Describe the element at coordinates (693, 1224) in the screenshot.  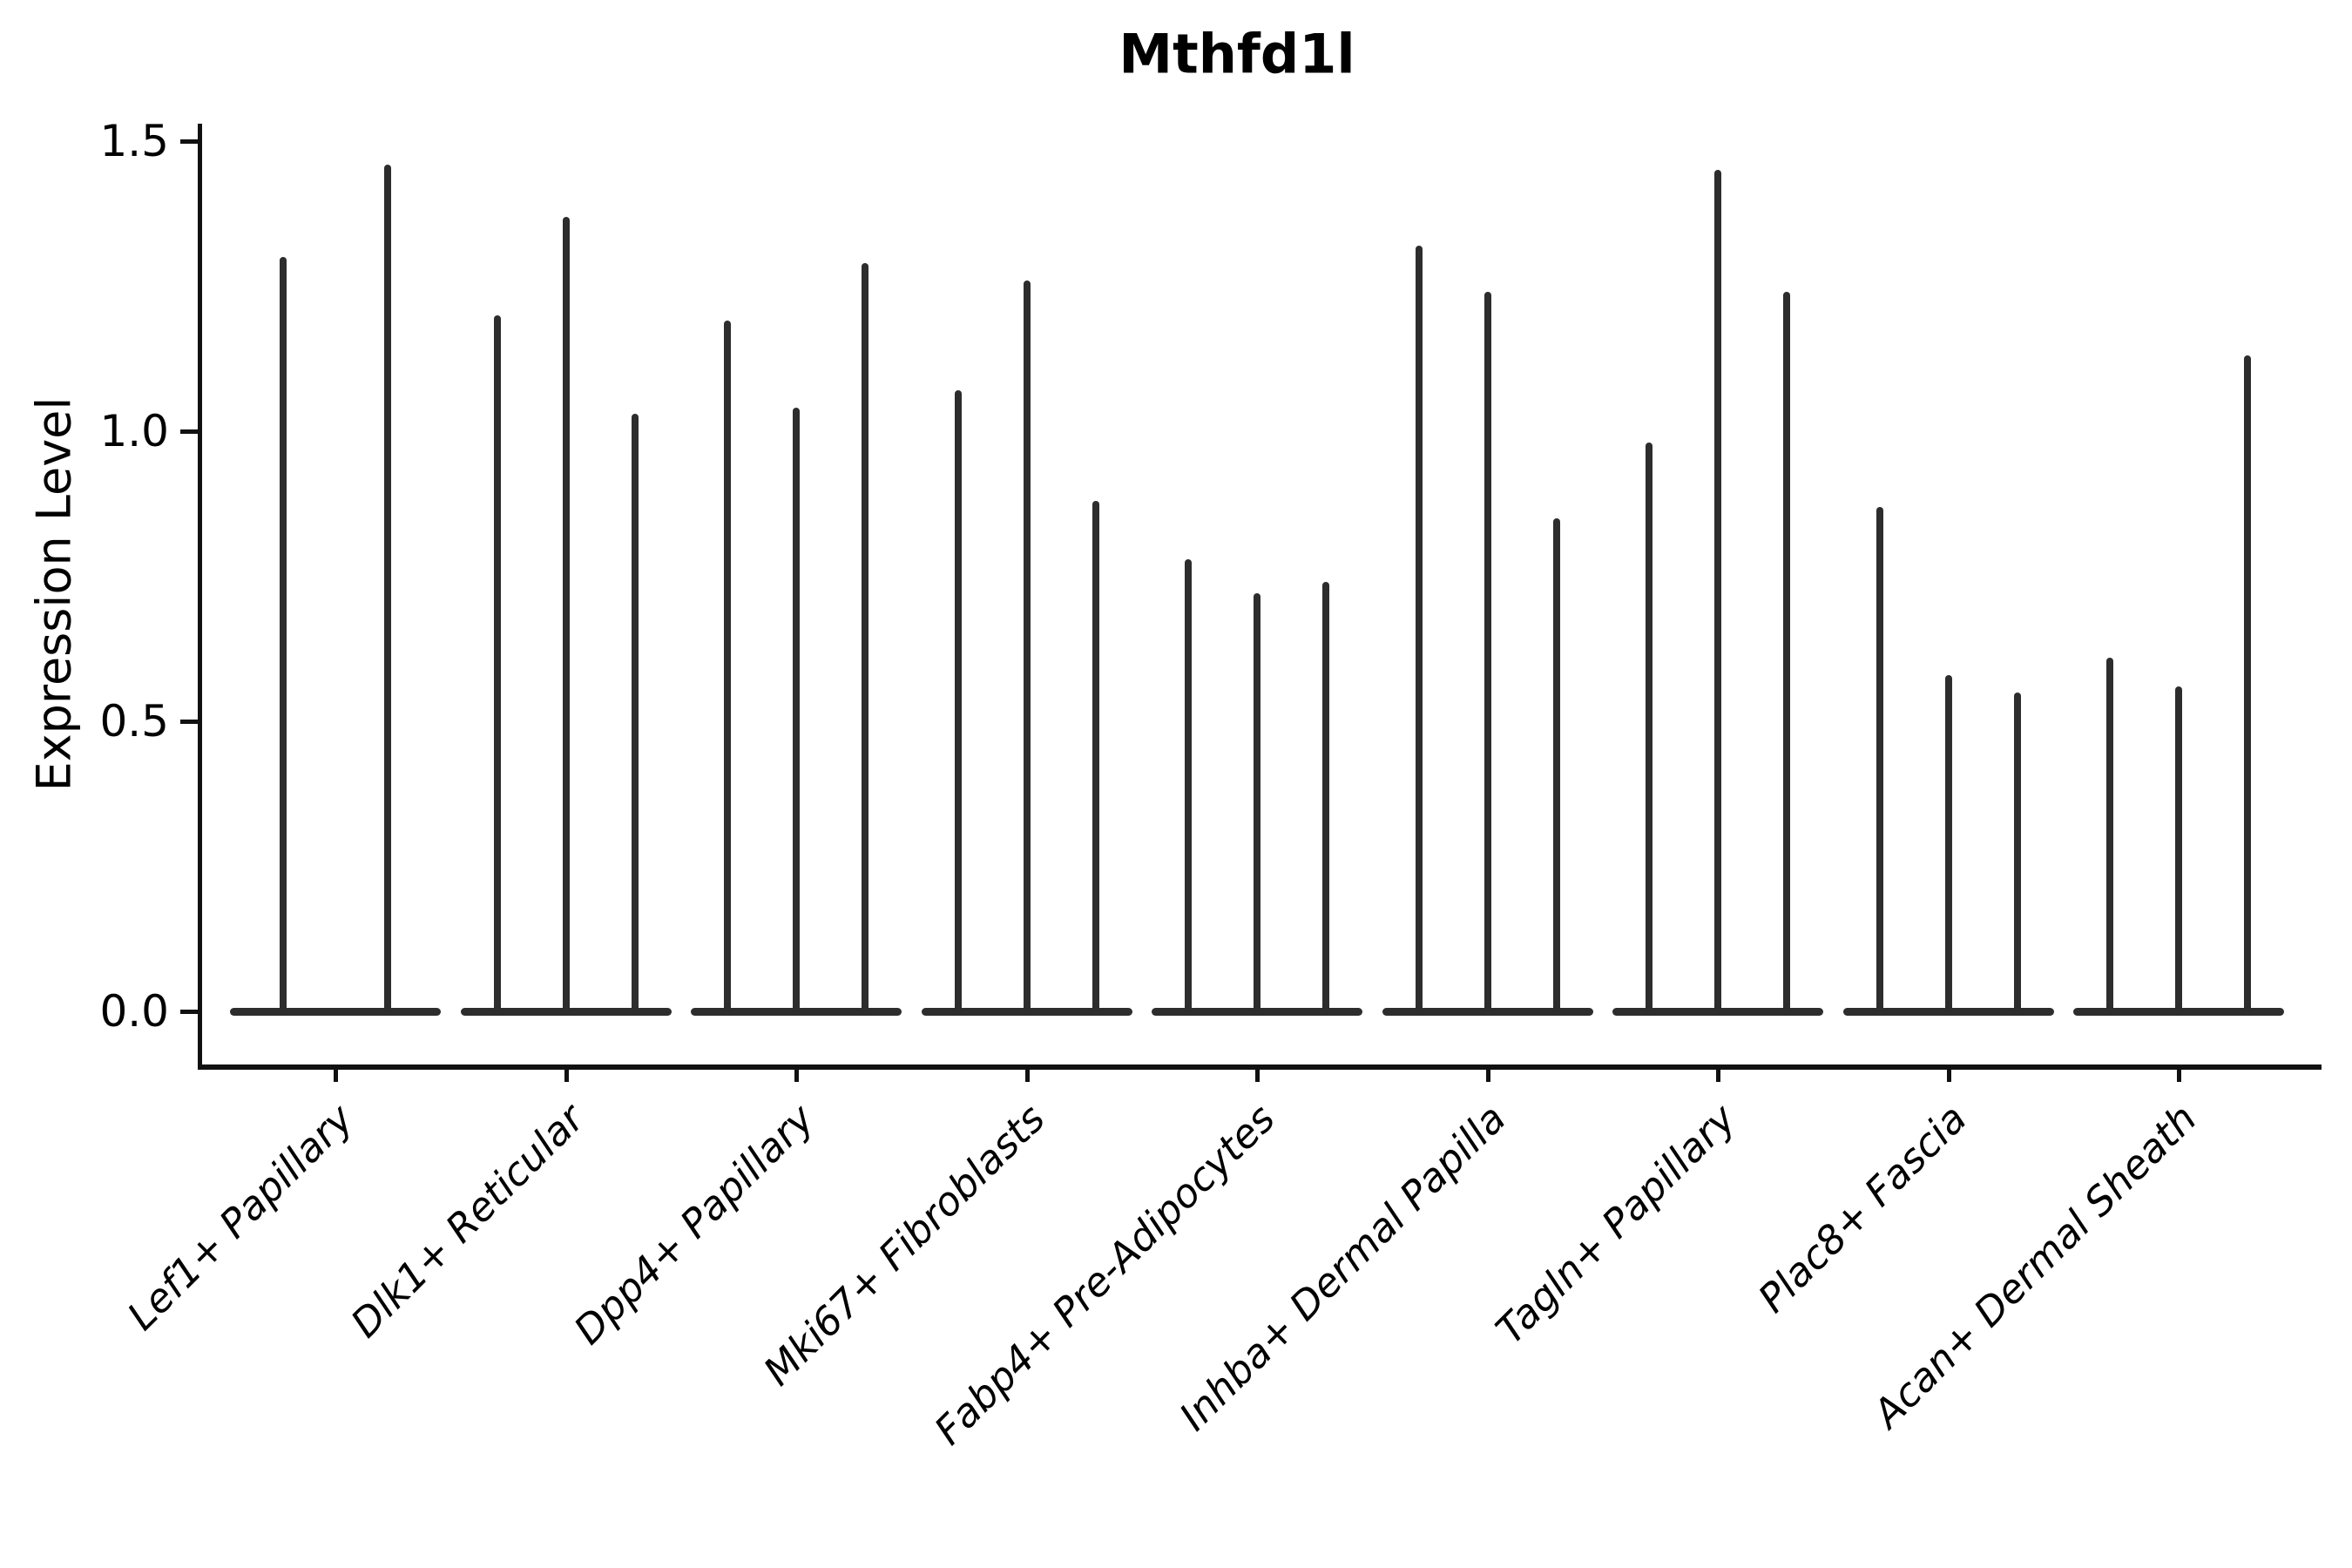
I see `x-tick-label: Dpp4+ Papillary` at that location.